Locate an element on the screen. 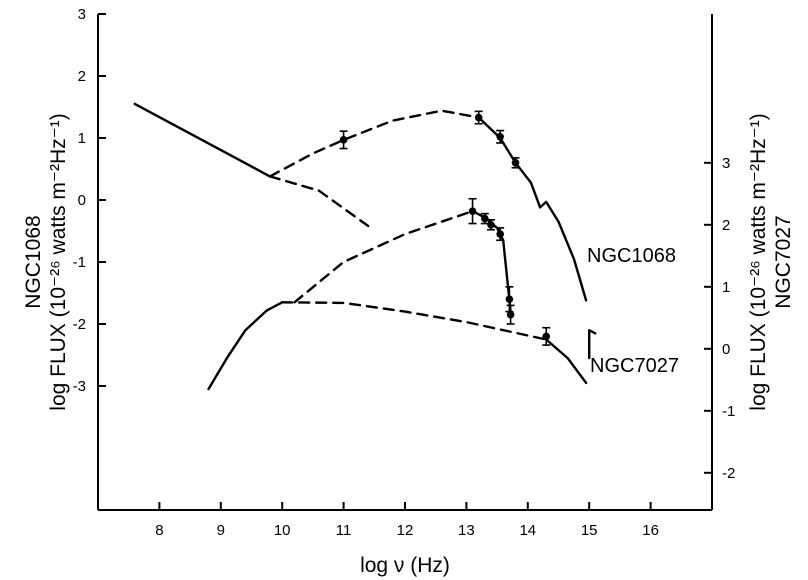 Image resolution: width=808 pixels, height=580 pixels. x-tick-label: 12 is located at coordinates (405, 530).